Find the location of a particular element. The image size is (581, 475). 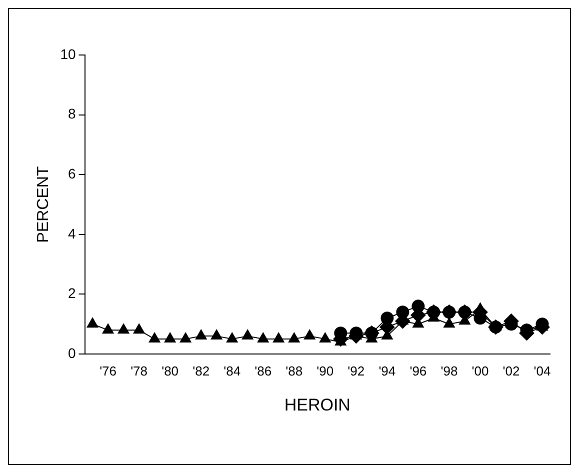

x-tick-label: '86 is located at coordinates (263, 370).